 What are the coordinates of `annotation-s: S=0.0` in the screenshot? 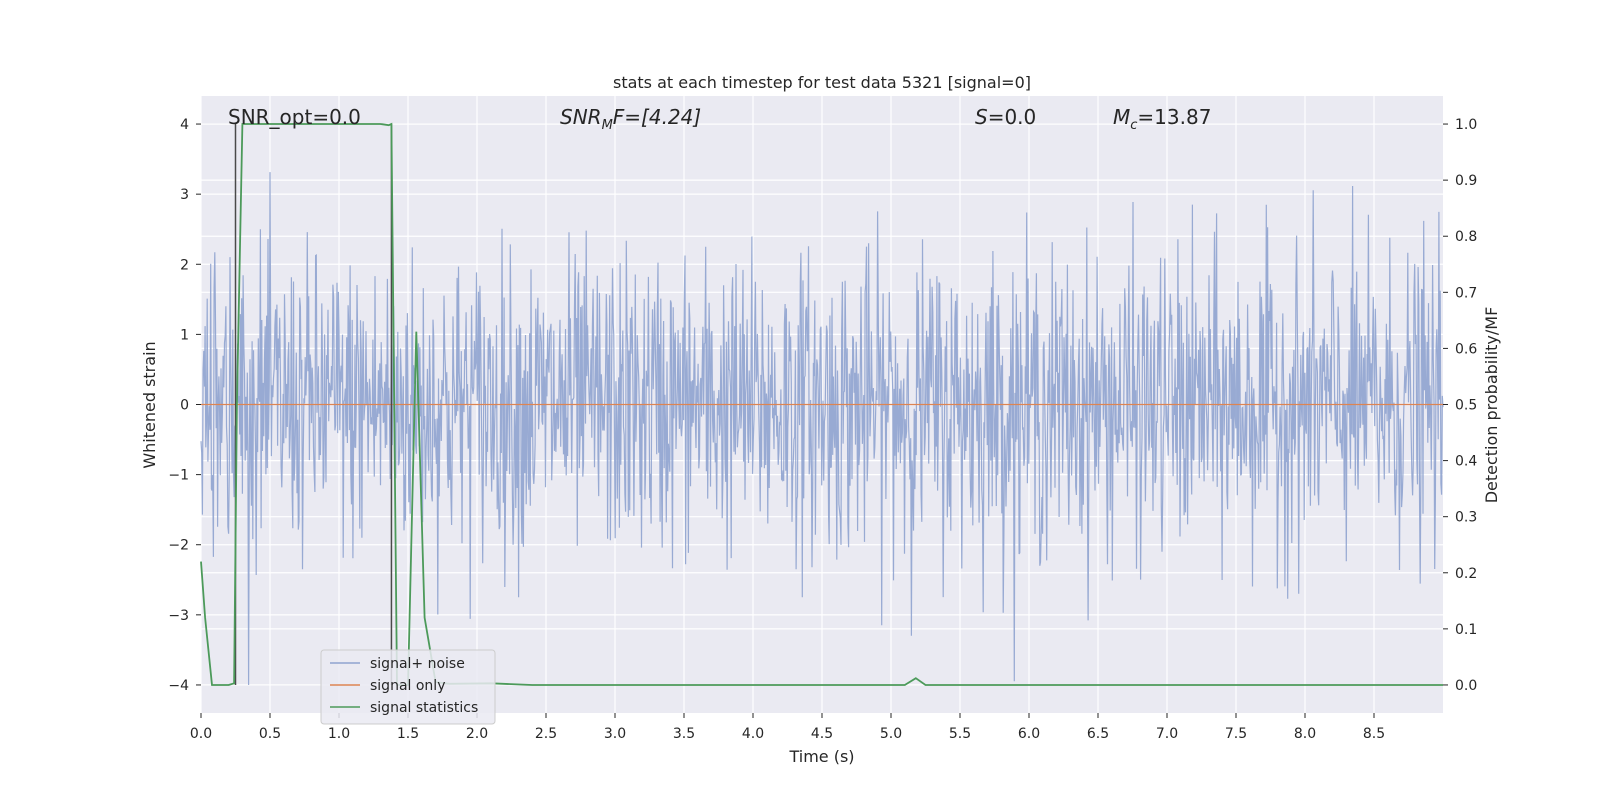 It's located at (1005, 117).